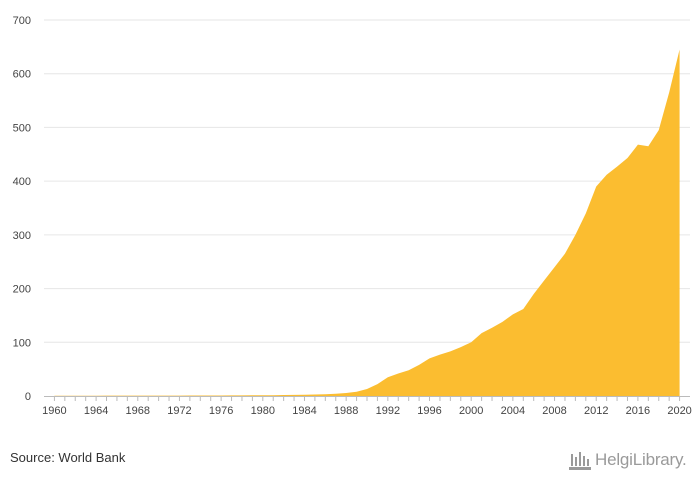  Describe the element at coordinates (641, 459) in the screenshot. I see `brand-name: HelgiLibrary.` at that location.